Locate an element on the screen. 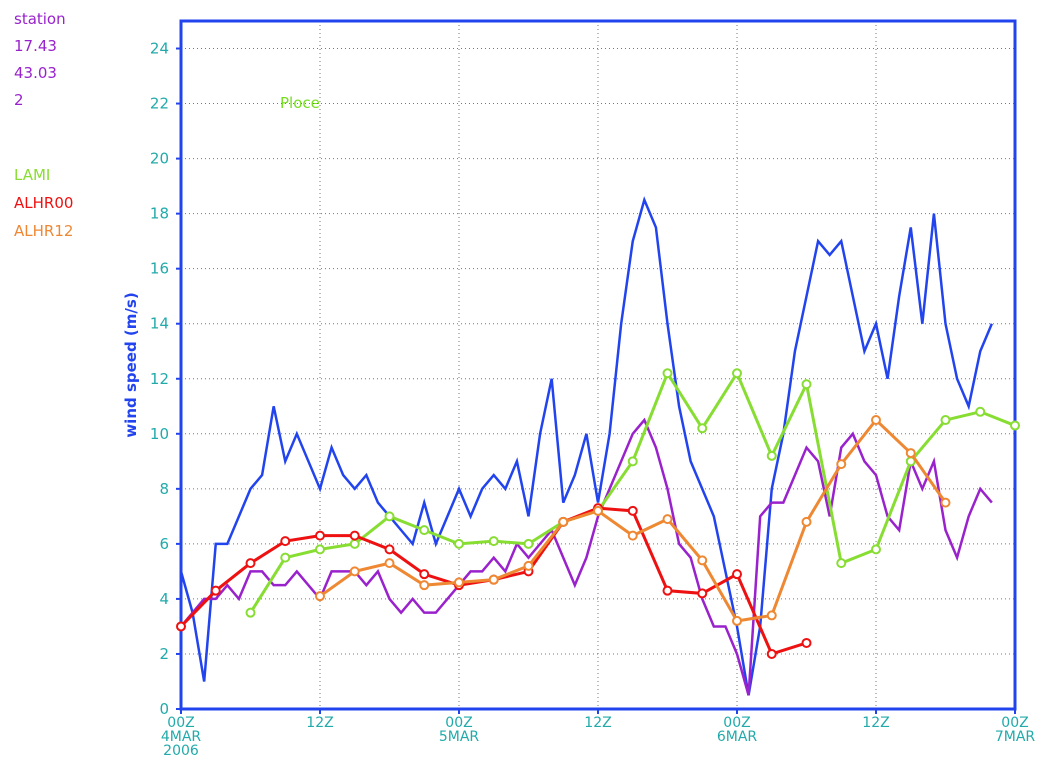 The height and width of the screenshot is (781, 1039). legend-label: ALHR00 is located at coordinates (43, 203).